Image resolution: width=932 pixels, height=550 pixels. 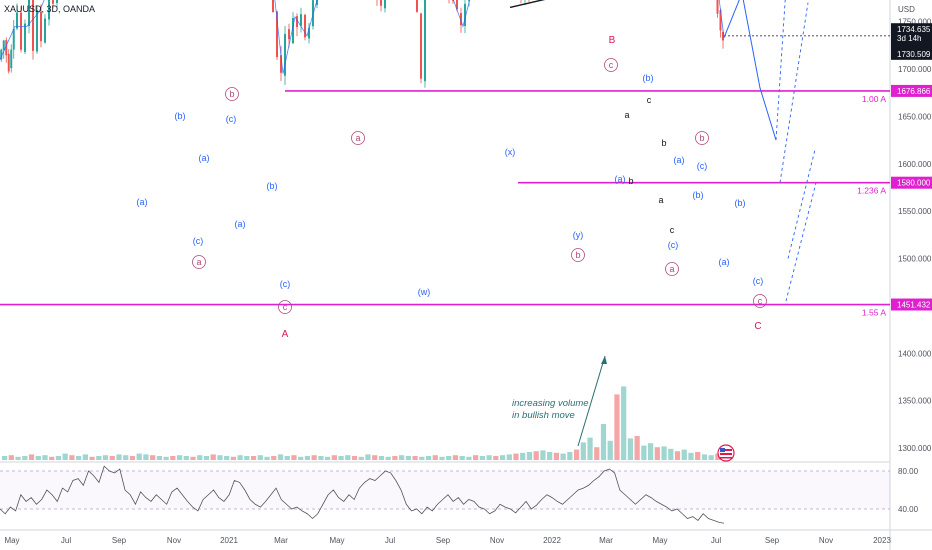 What do you see at coordinates (726, 453) in the screenshot?
I see `flag-icon` at bounding box center [726, 453].